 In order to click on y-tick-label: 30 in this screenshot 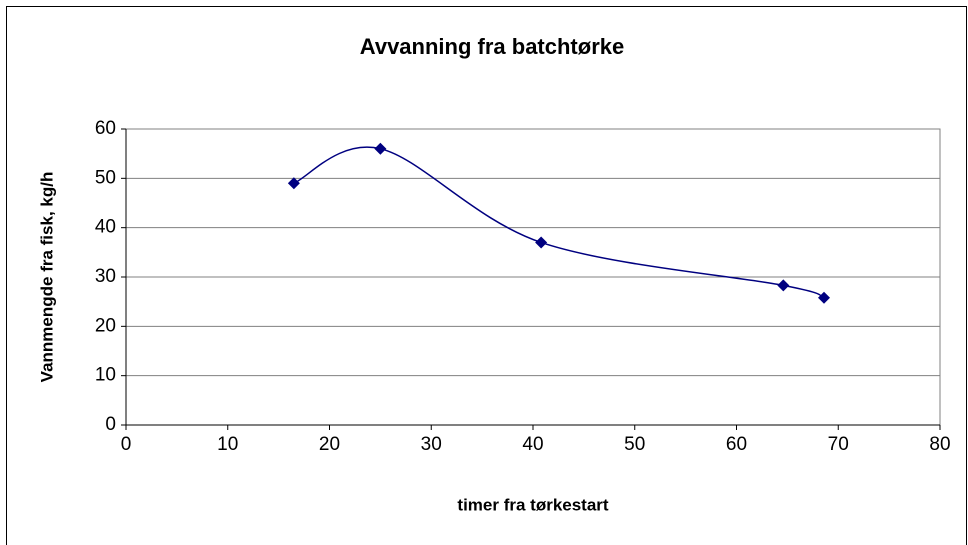, I will do `click(105, 276)`.